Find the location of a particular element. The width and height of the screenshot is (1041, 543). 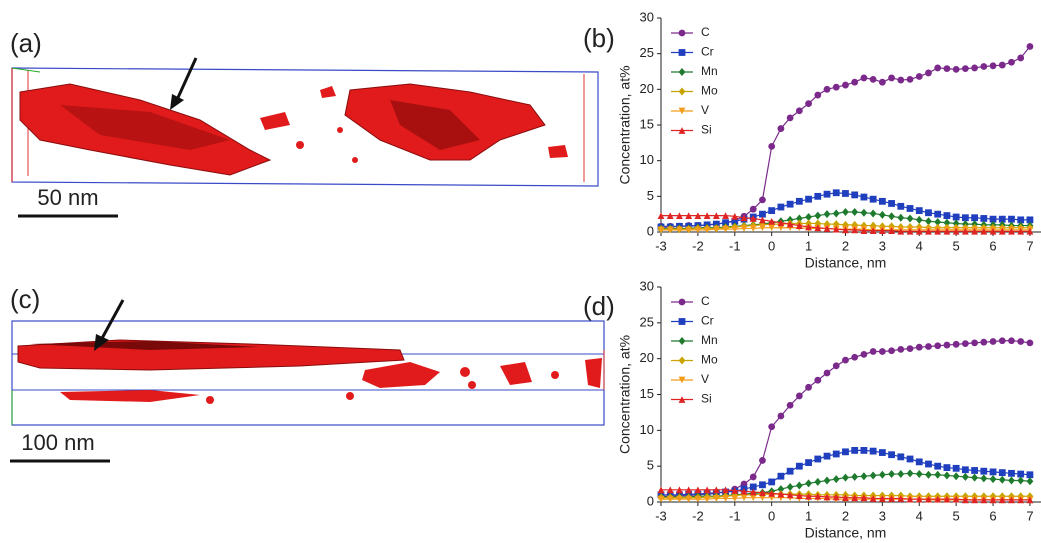

x-tick-label: 3 is located at coordinates (882, 245).